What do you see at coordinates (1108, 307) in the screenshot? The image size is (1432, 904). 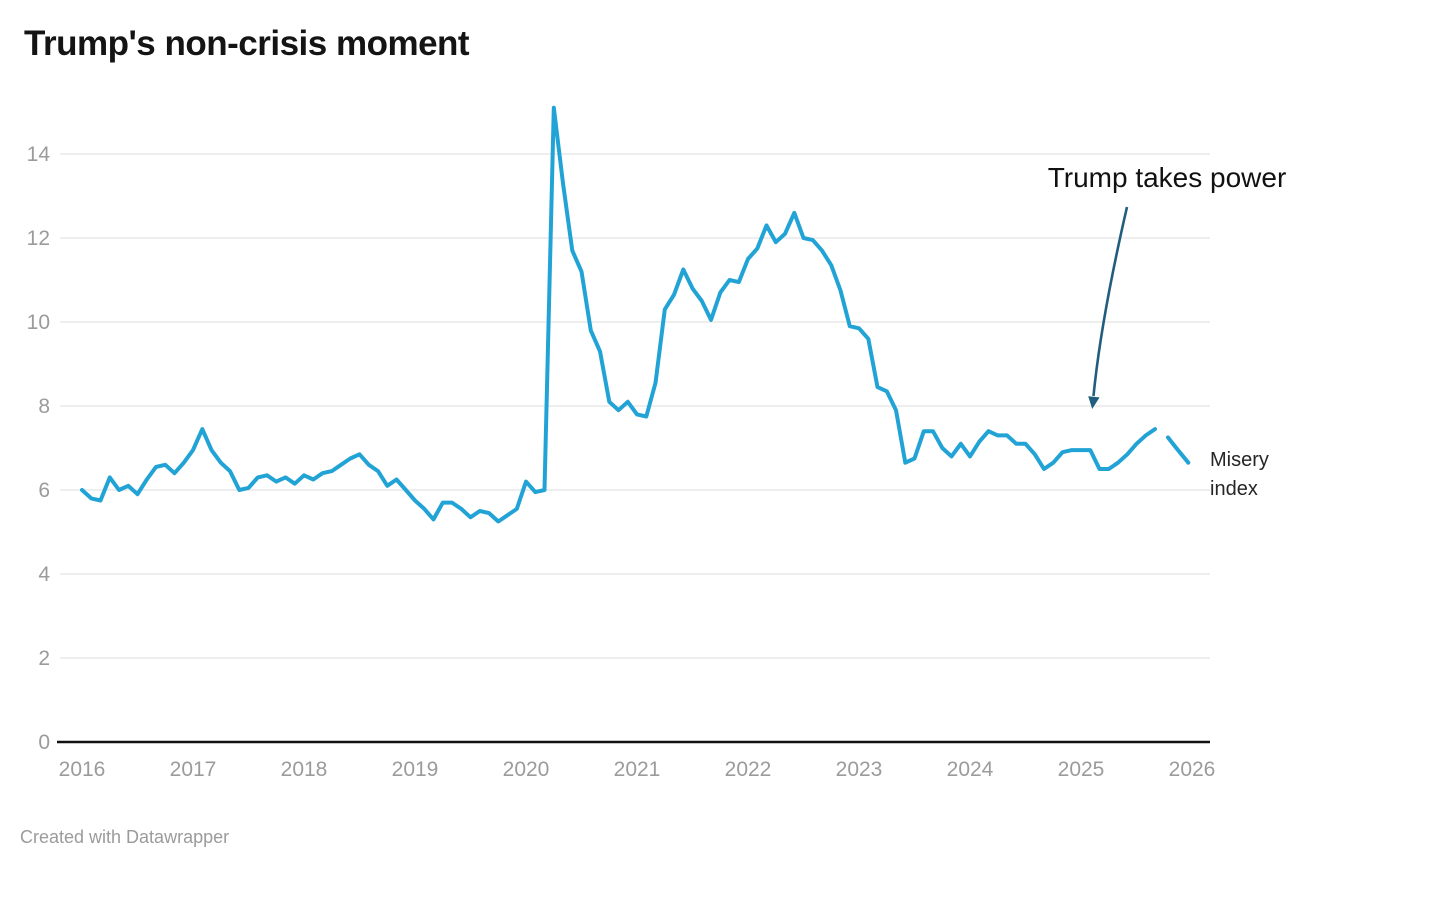 I see `annotation-arrow` at bounding box center [1108, 307].